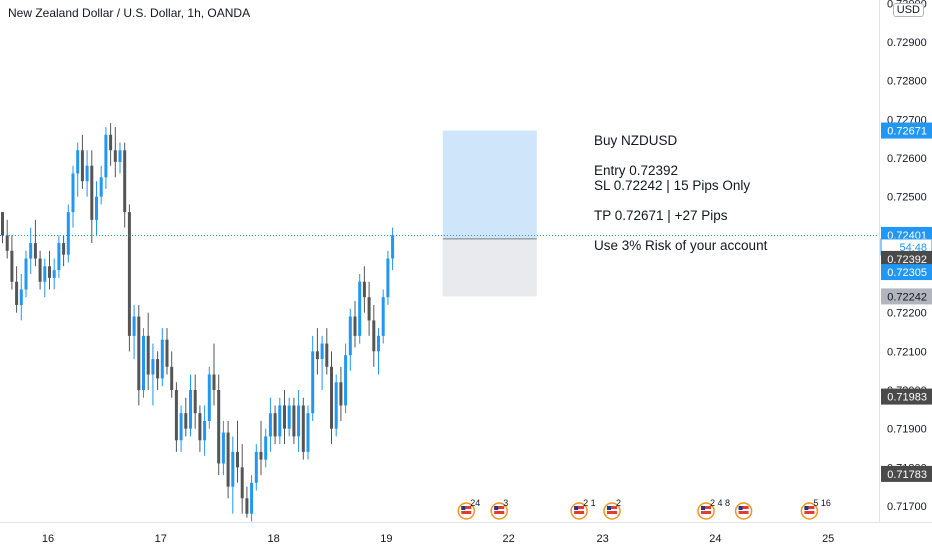 This screenshot has width=932, height=550. I want to click on event-marker, so click(743, 511).